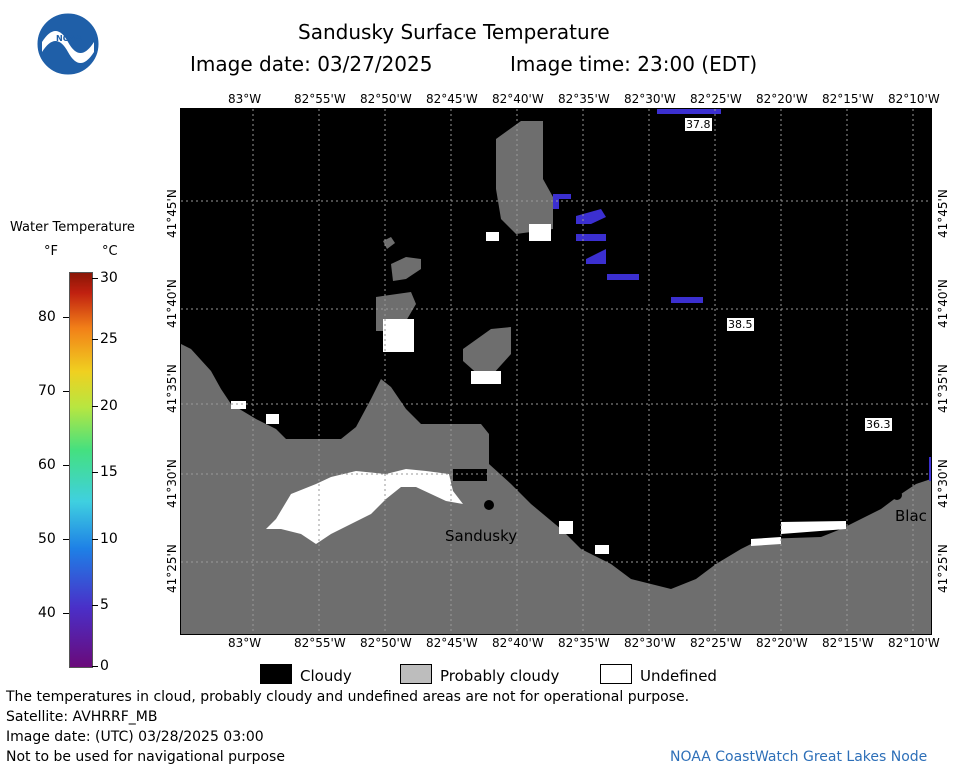 This screenshot has height=773, width=969. What do you see at coordinates (245, 99) in the screenshot?
I see `longitude-label-top: 83°W` at bounding box center [245, 99].